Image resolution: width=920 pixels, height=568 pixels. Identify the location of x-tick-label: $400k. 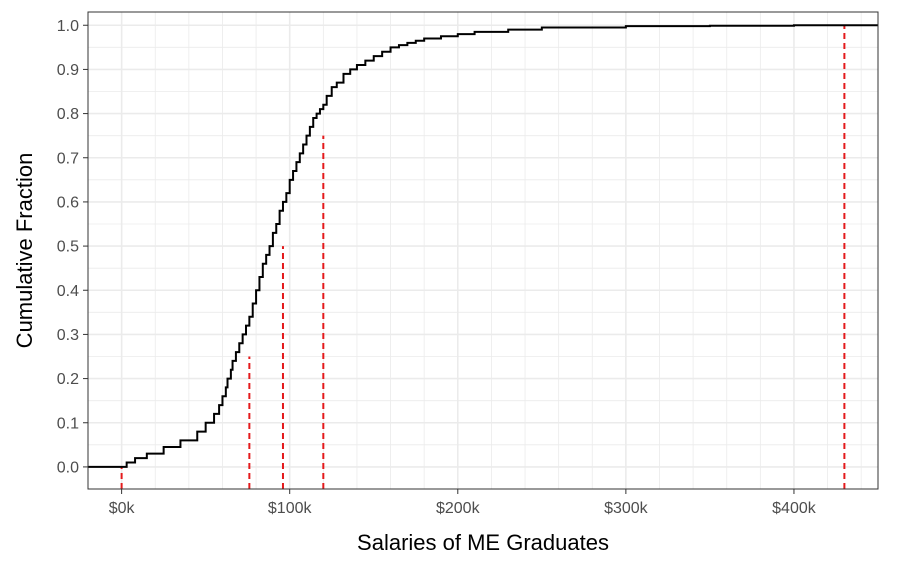
(794, 508).